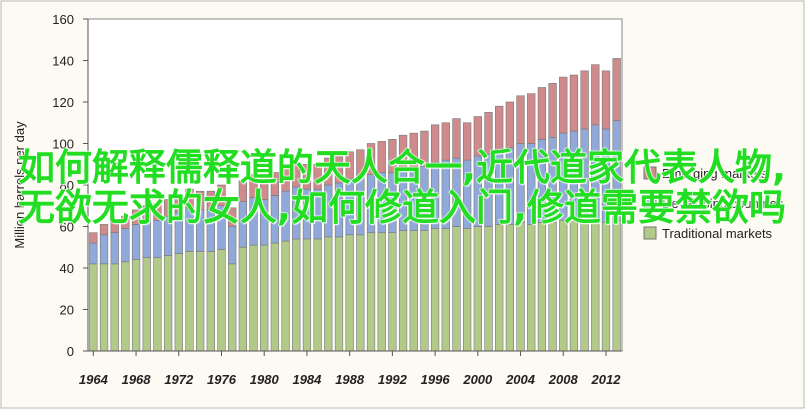 Image resolution: width=805 pixels, height=409 pixels. I want to click on x-tick-label: 1976, so click(222, 379).